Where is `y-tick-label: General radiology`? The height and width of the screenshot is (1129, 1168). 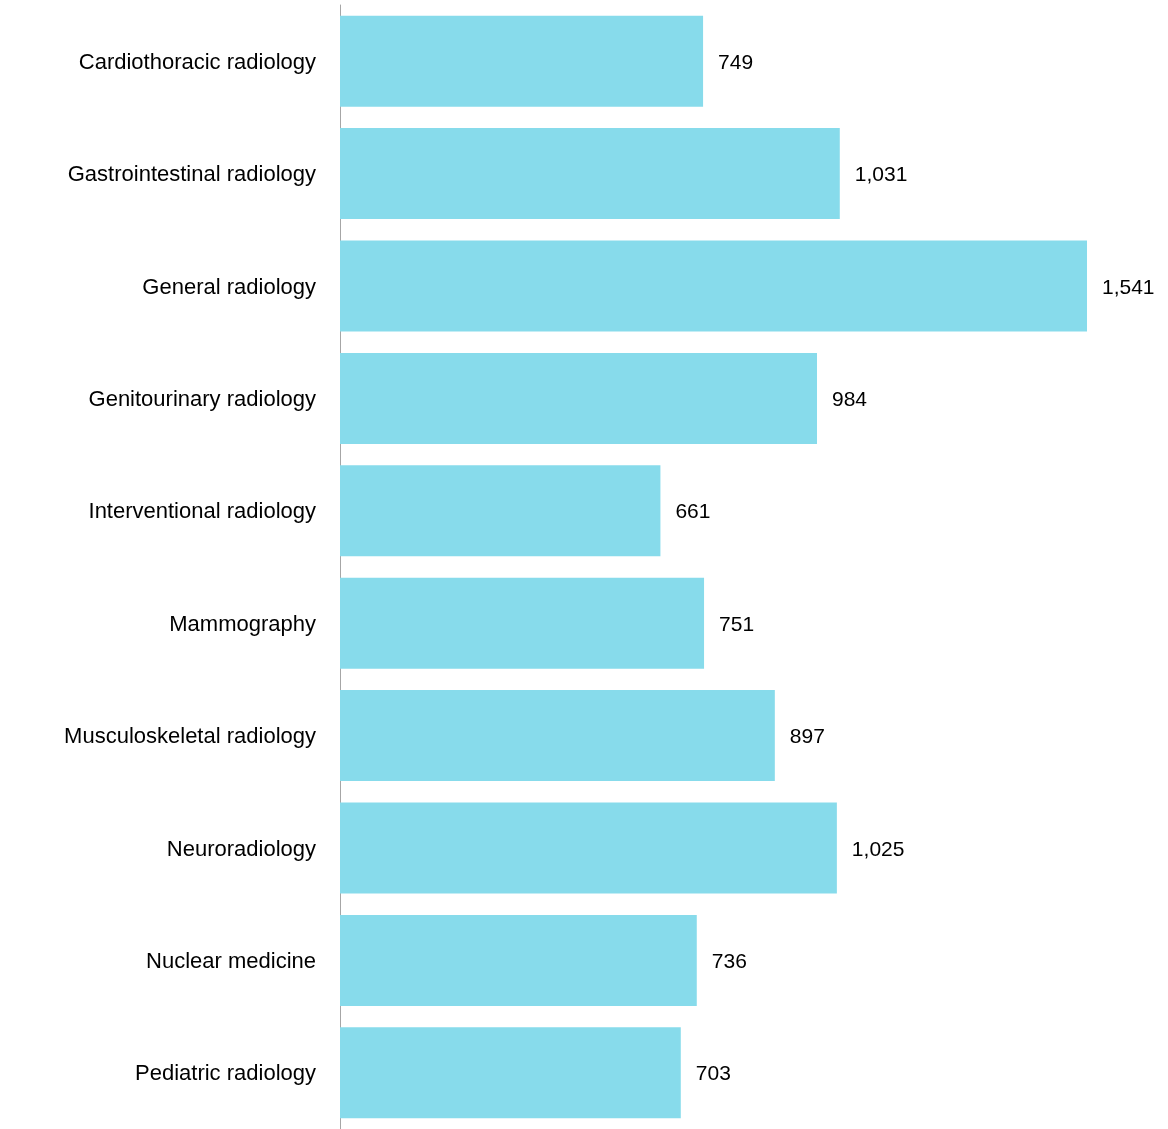
y-tick-label: General radiology is located at coordinates (229, 286).